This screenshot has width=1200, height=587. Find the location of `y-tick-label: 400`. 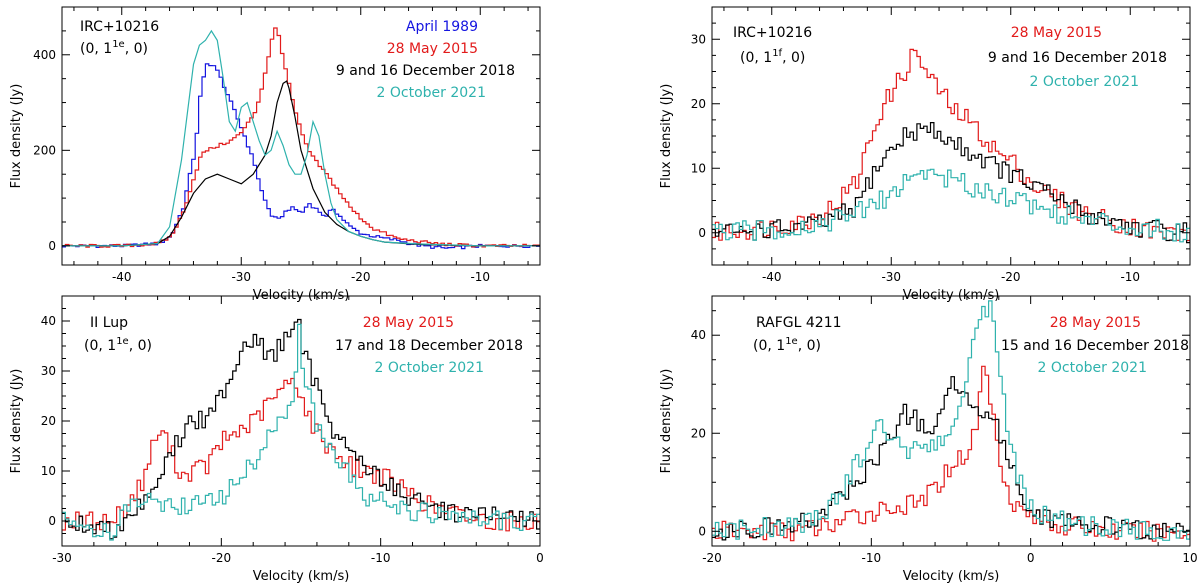

y-tick-label: 400 is located at coordinates (44, 55).